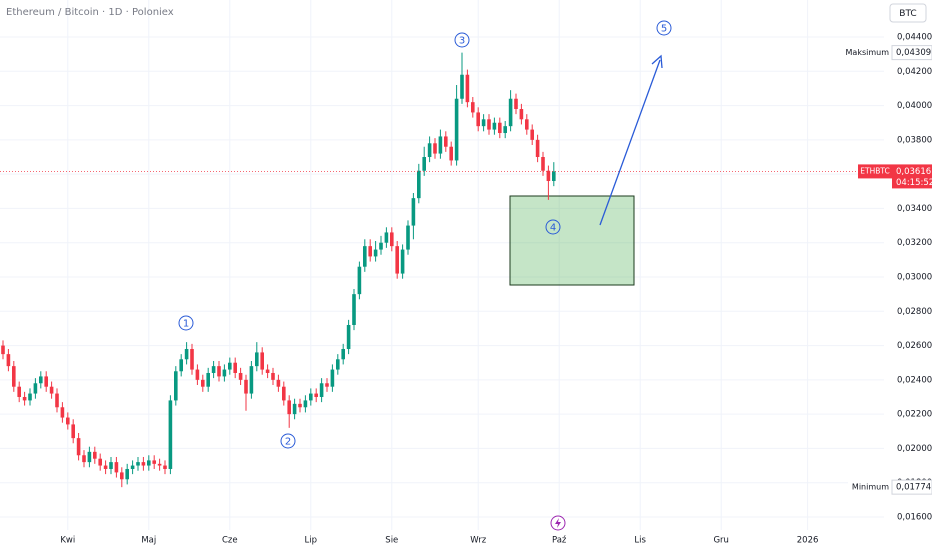 Image resolution: width=932 pixels, height=550 pixels. Describe the element at coordinates (914, 106) in the screenshot. I see `y-tick-label: 0,04000` at that location.